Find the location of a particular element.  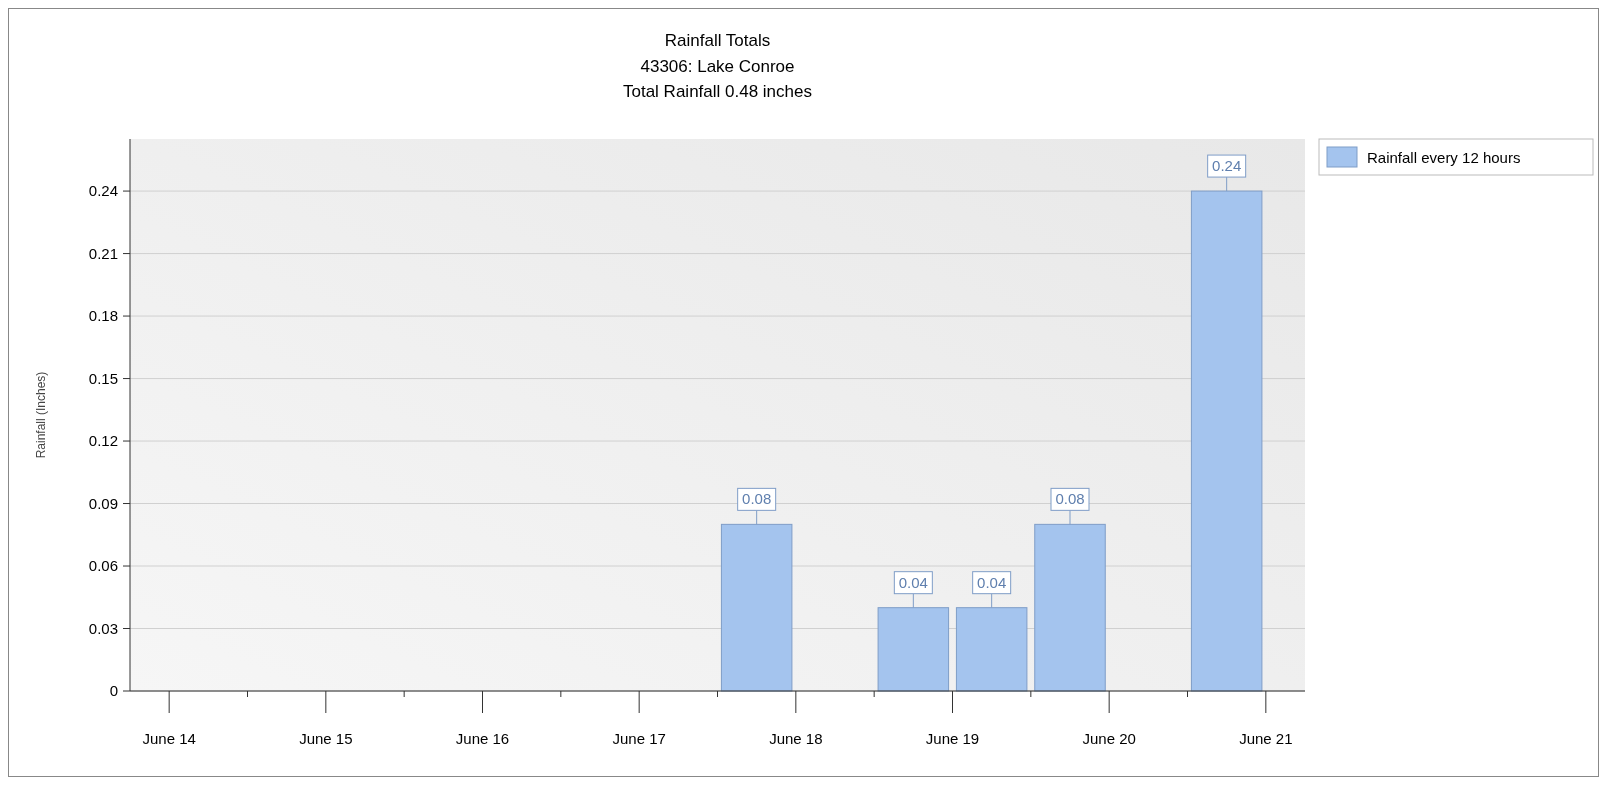

y-axis-title: Rainfall (Inches) is located at coordinates (41, 415).